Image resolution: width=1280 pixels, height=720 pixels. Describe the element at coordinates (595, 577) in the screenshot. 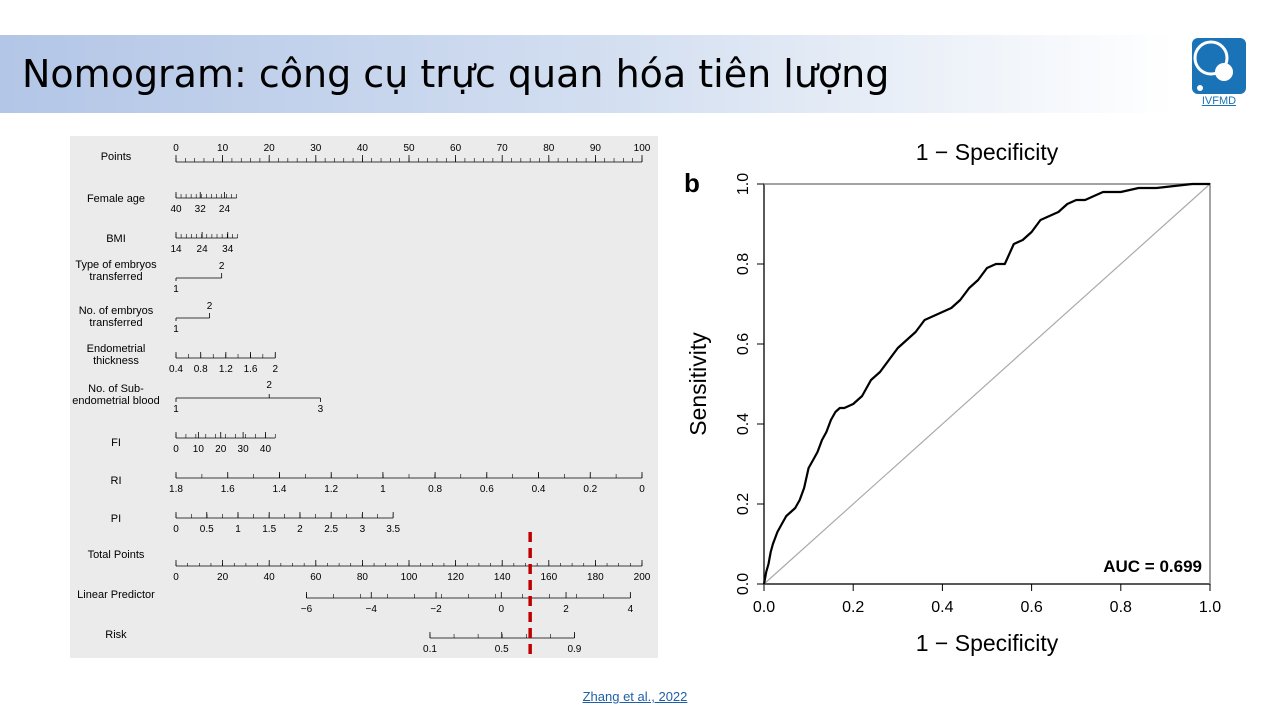

I see `nomogram-tick-label: 180` at that location.